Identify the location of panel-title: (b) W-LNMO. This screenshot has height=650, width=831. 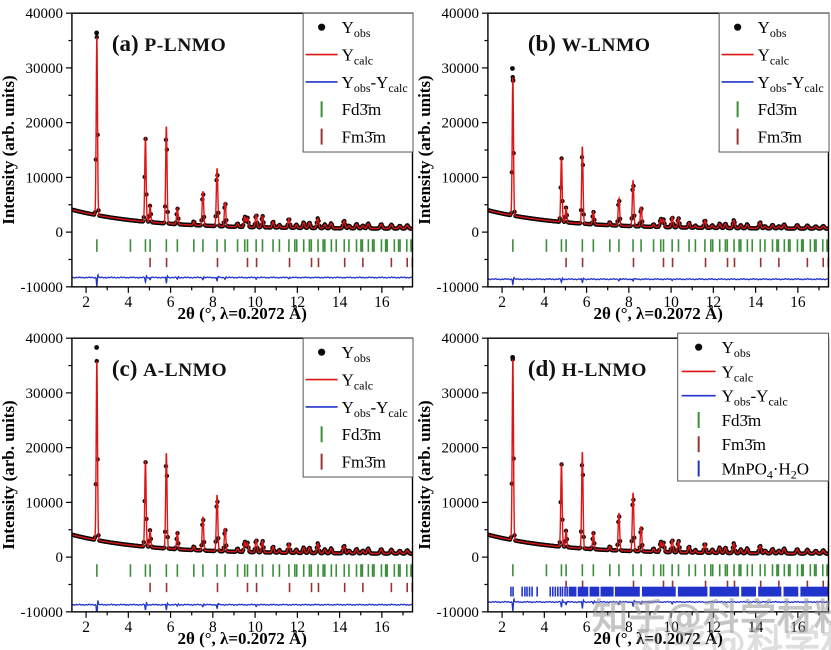
(589, 43).